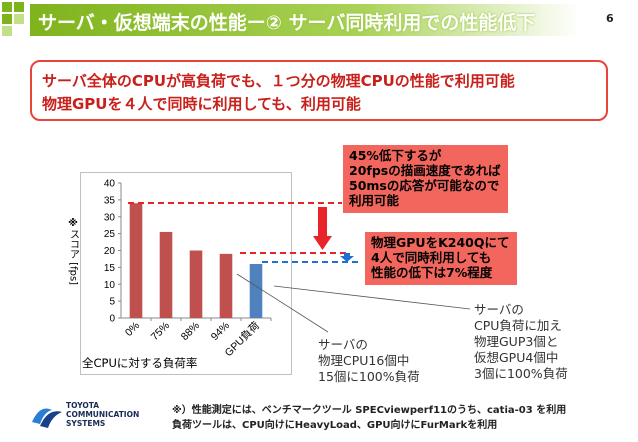 This screenshot has width=638, height=442. I want to click on summary-line-2: 物理GPUを４人で同時に利用しても、利用可能, so click(201, 104).